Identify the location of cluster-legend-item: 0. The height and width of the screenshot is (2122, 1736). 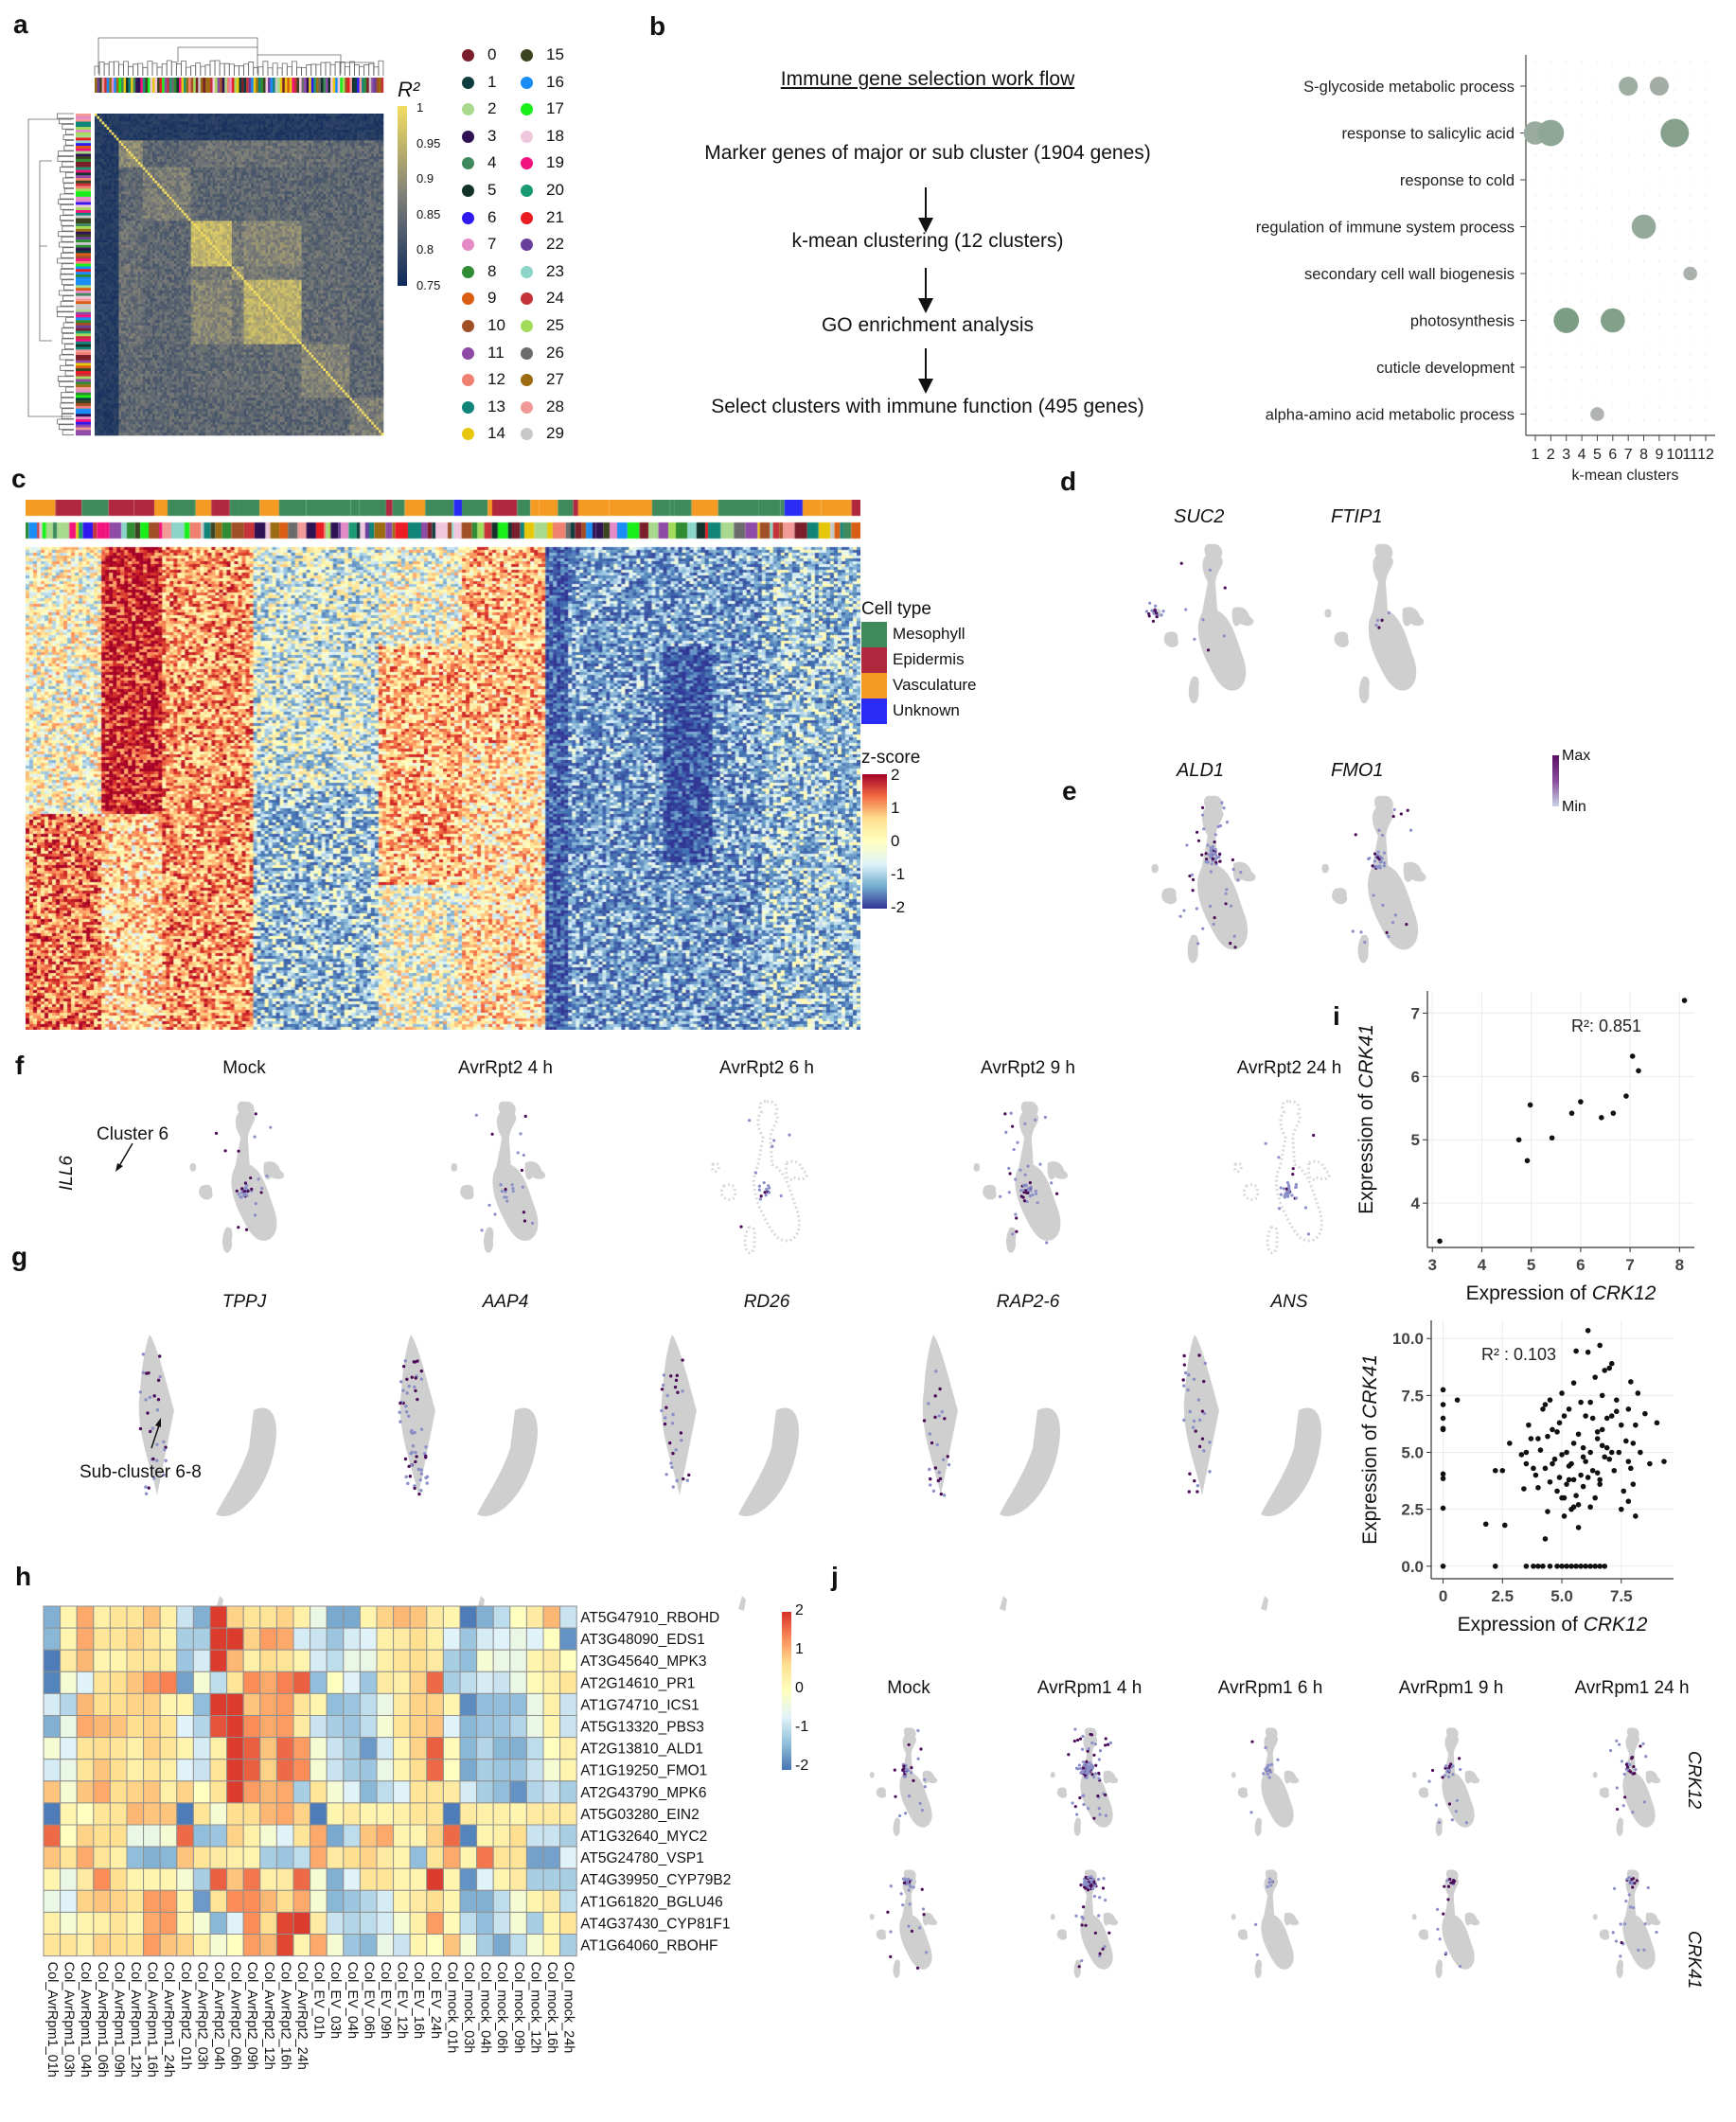
(479, 54).